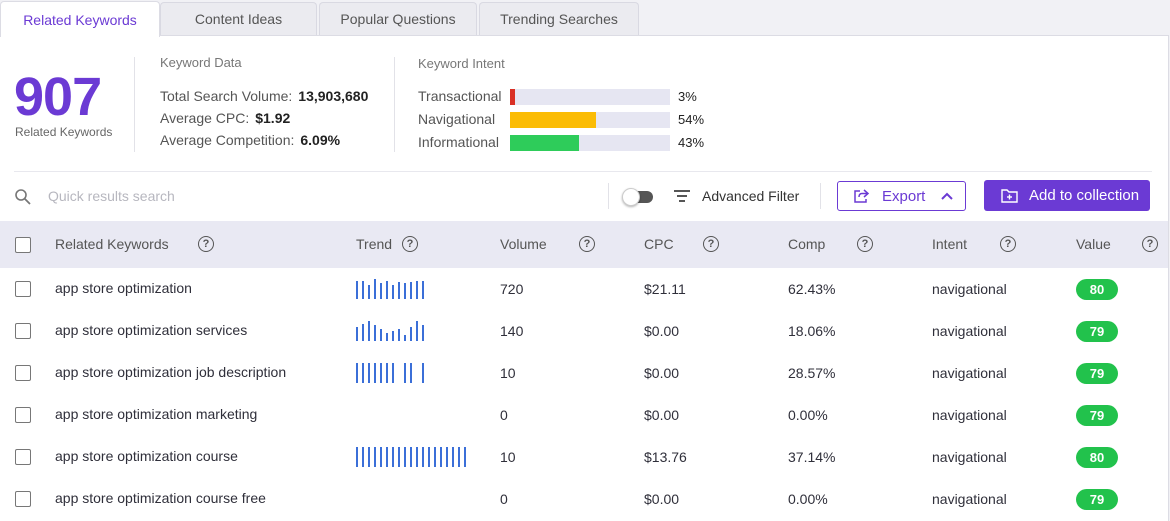  Describe the element at coordinates (508, 373) in the screenshot. I see `volume-cell: 10` at that location.